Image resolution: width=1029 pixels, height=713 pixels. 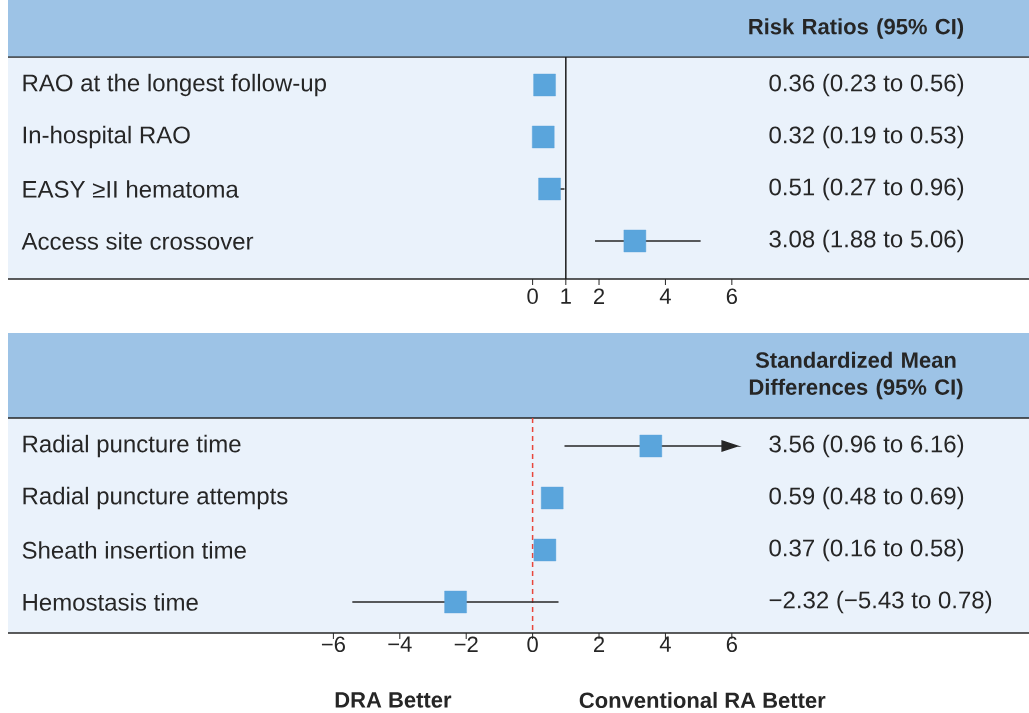 I want to click on annotation: 0.36 (0.23 to 0.56), so click(x=866, y=85).